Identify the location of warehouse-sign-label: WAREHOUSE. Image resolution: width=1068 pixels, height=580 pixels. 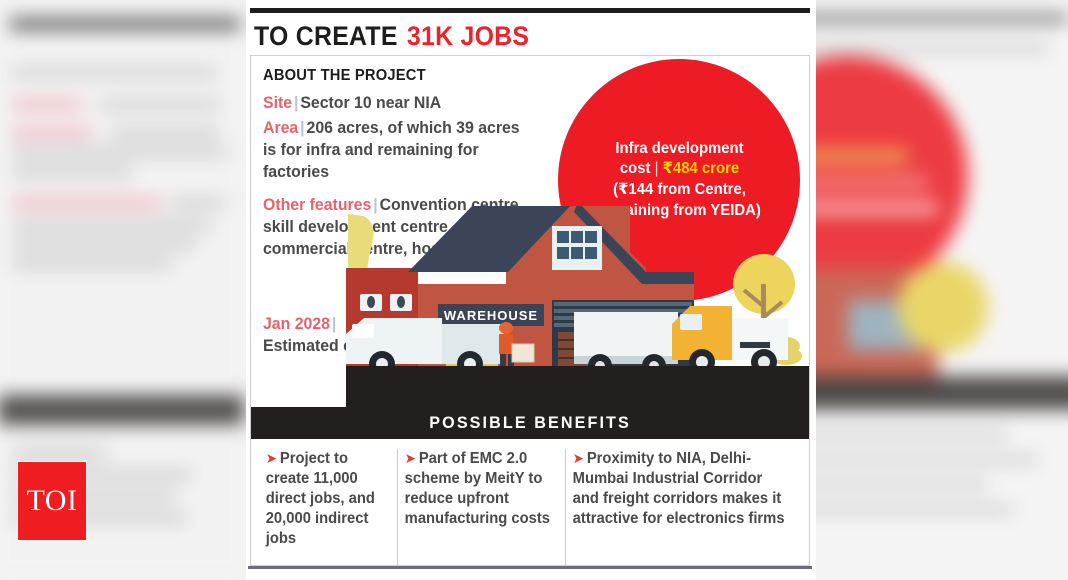
(491, 315).